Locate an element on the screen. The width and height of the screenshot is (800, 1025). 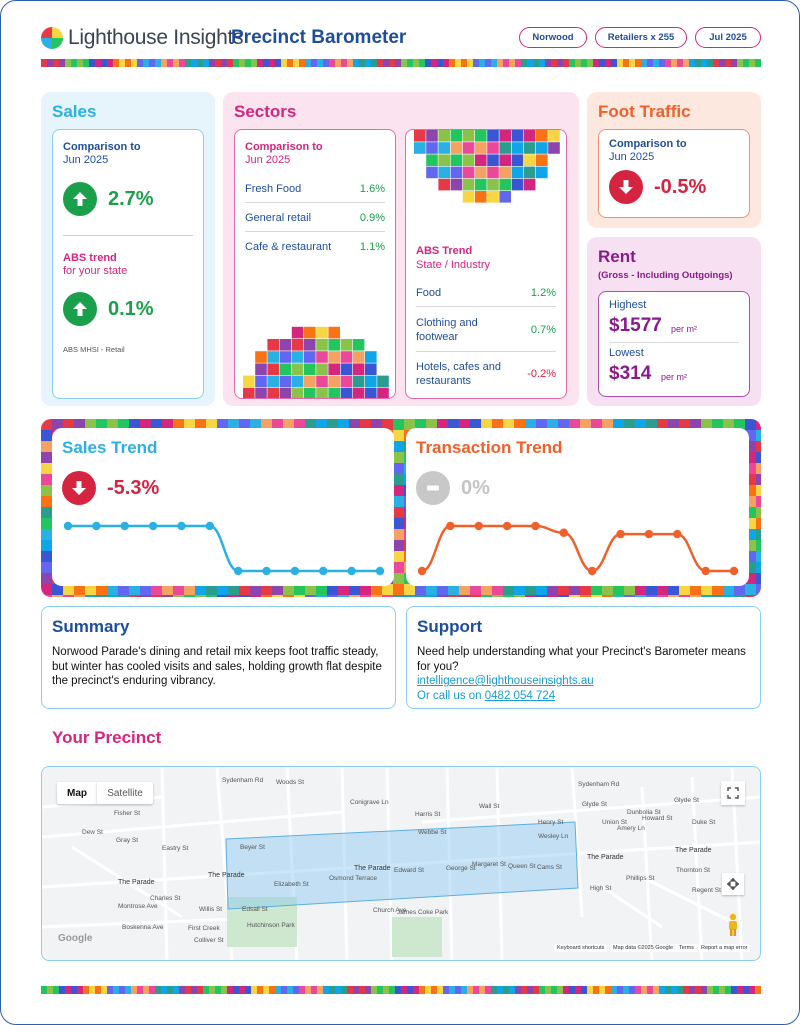
street-label: The Parade is located at coordinates (226, 875).